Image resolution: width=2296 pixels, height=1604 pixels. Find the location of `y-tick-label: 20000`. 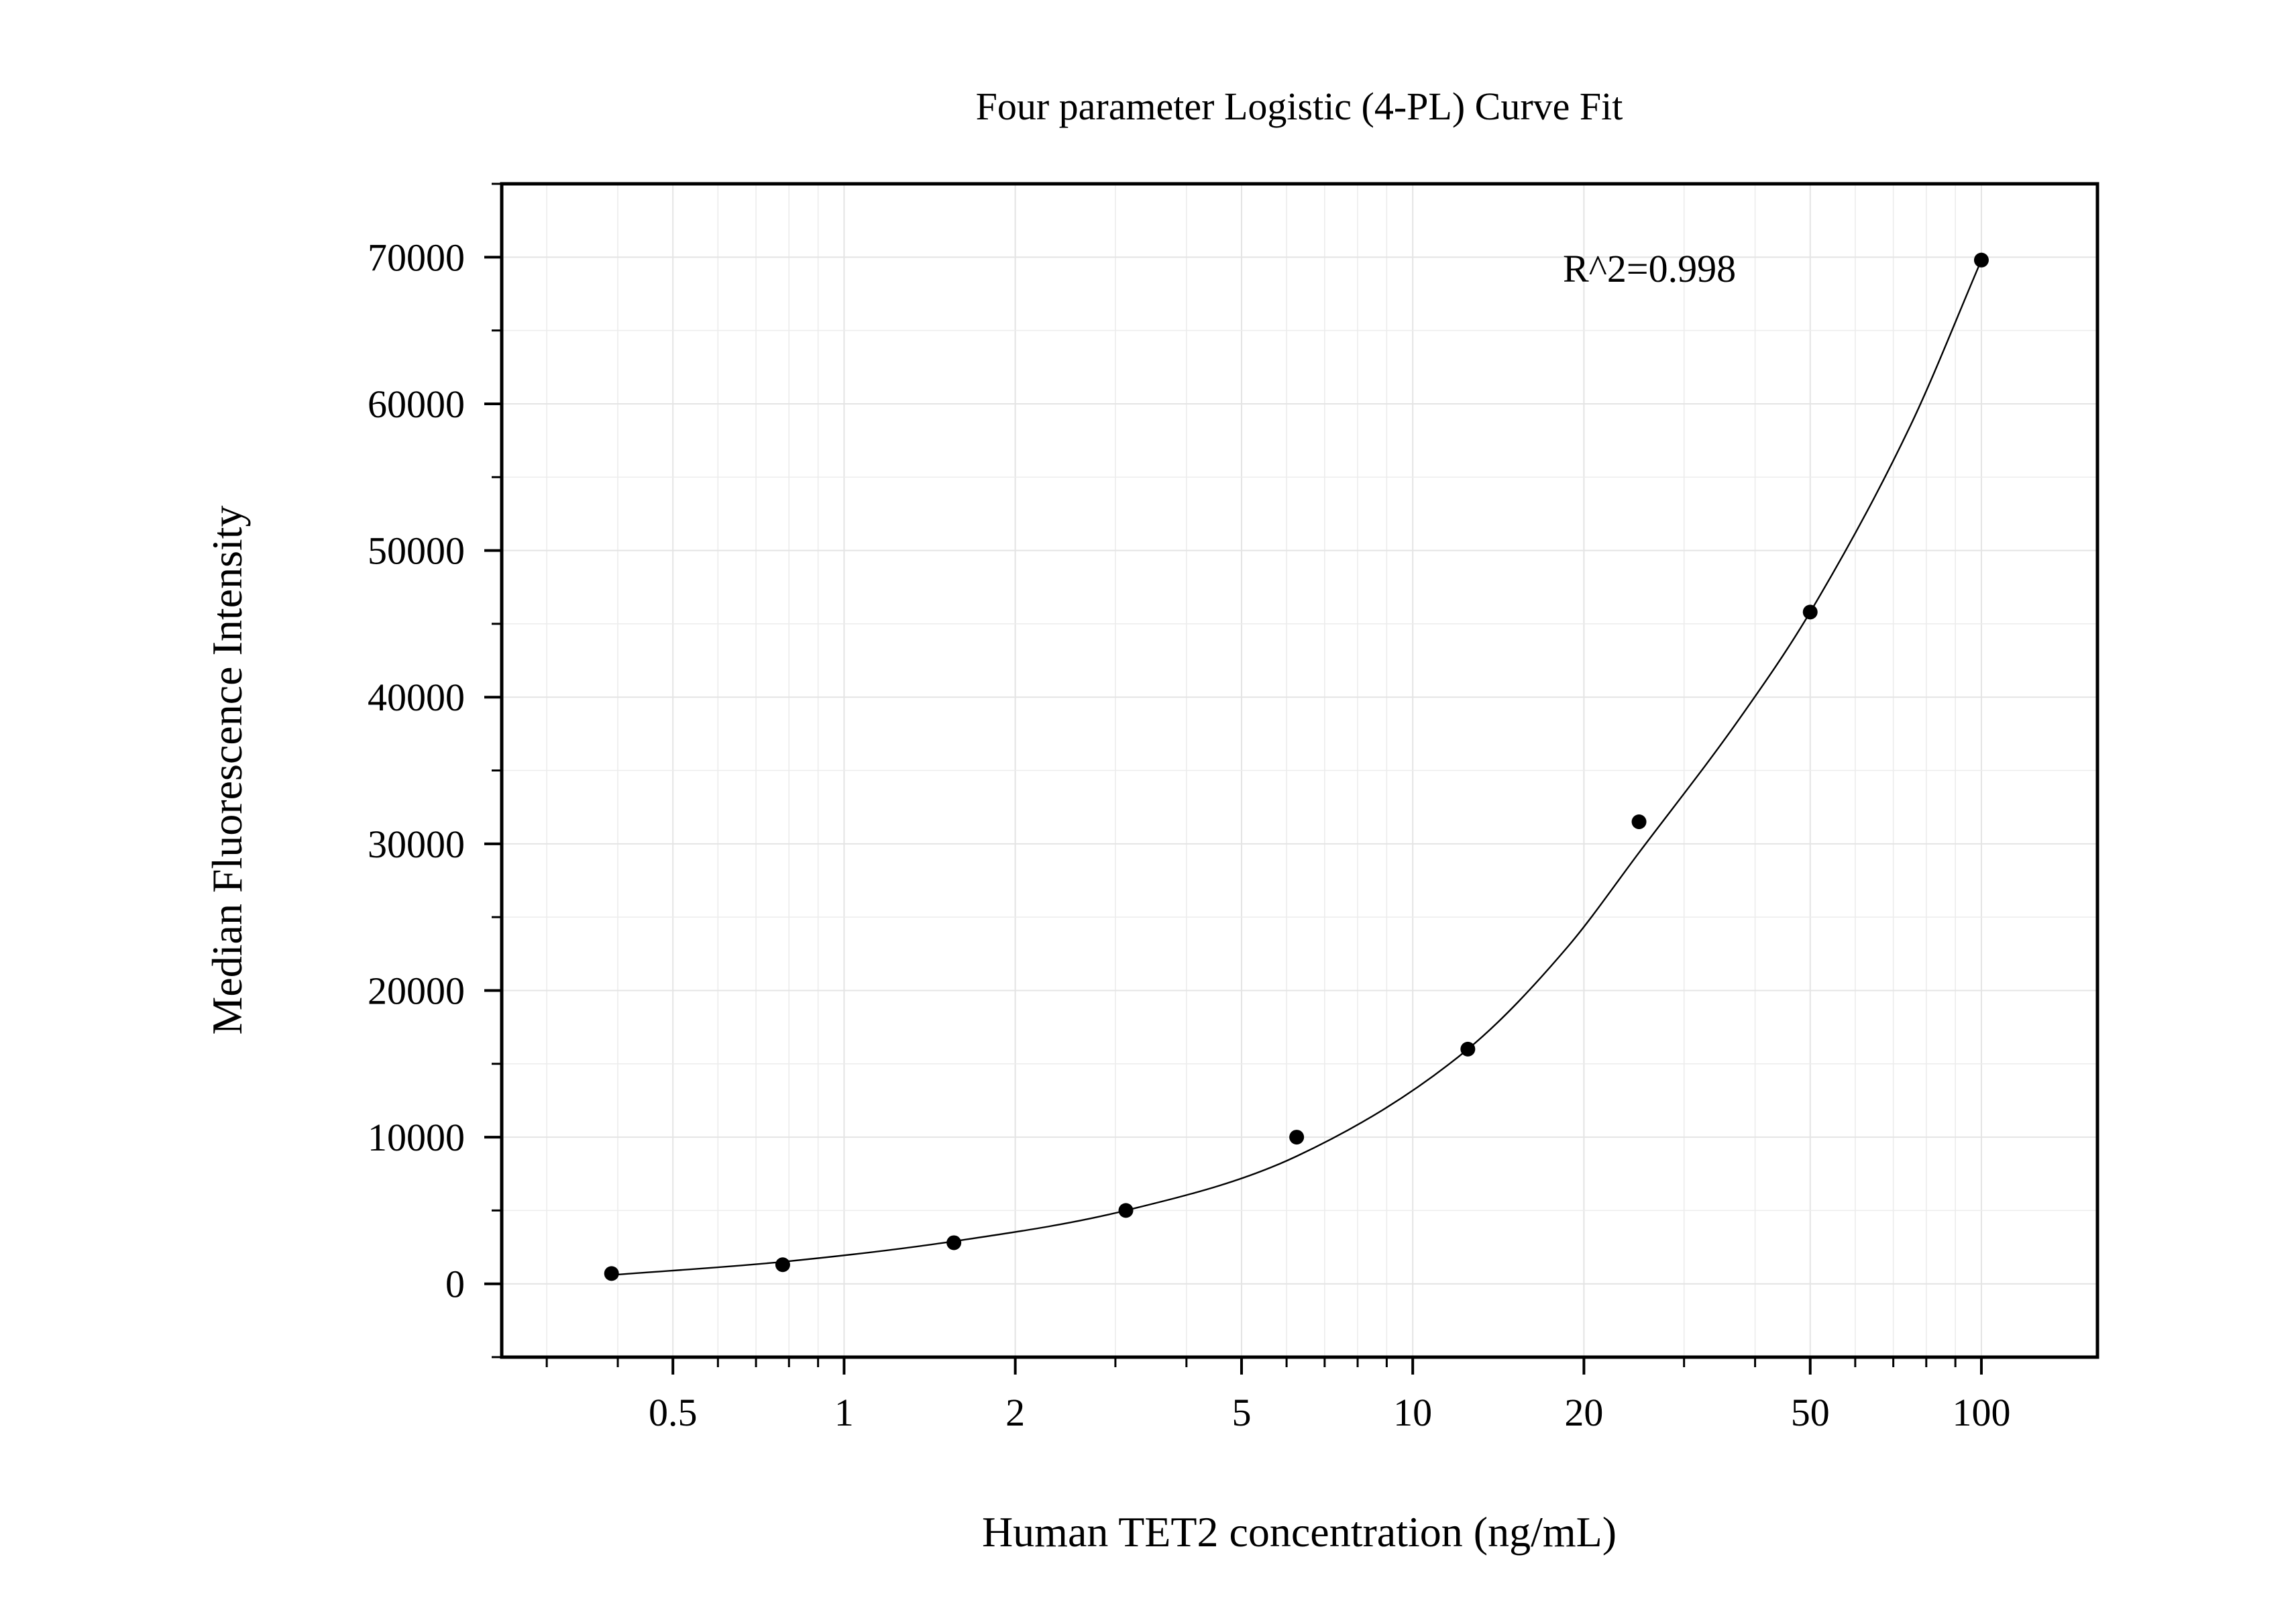

y-tick-label: 20000 is located at coordinates (416, 990).